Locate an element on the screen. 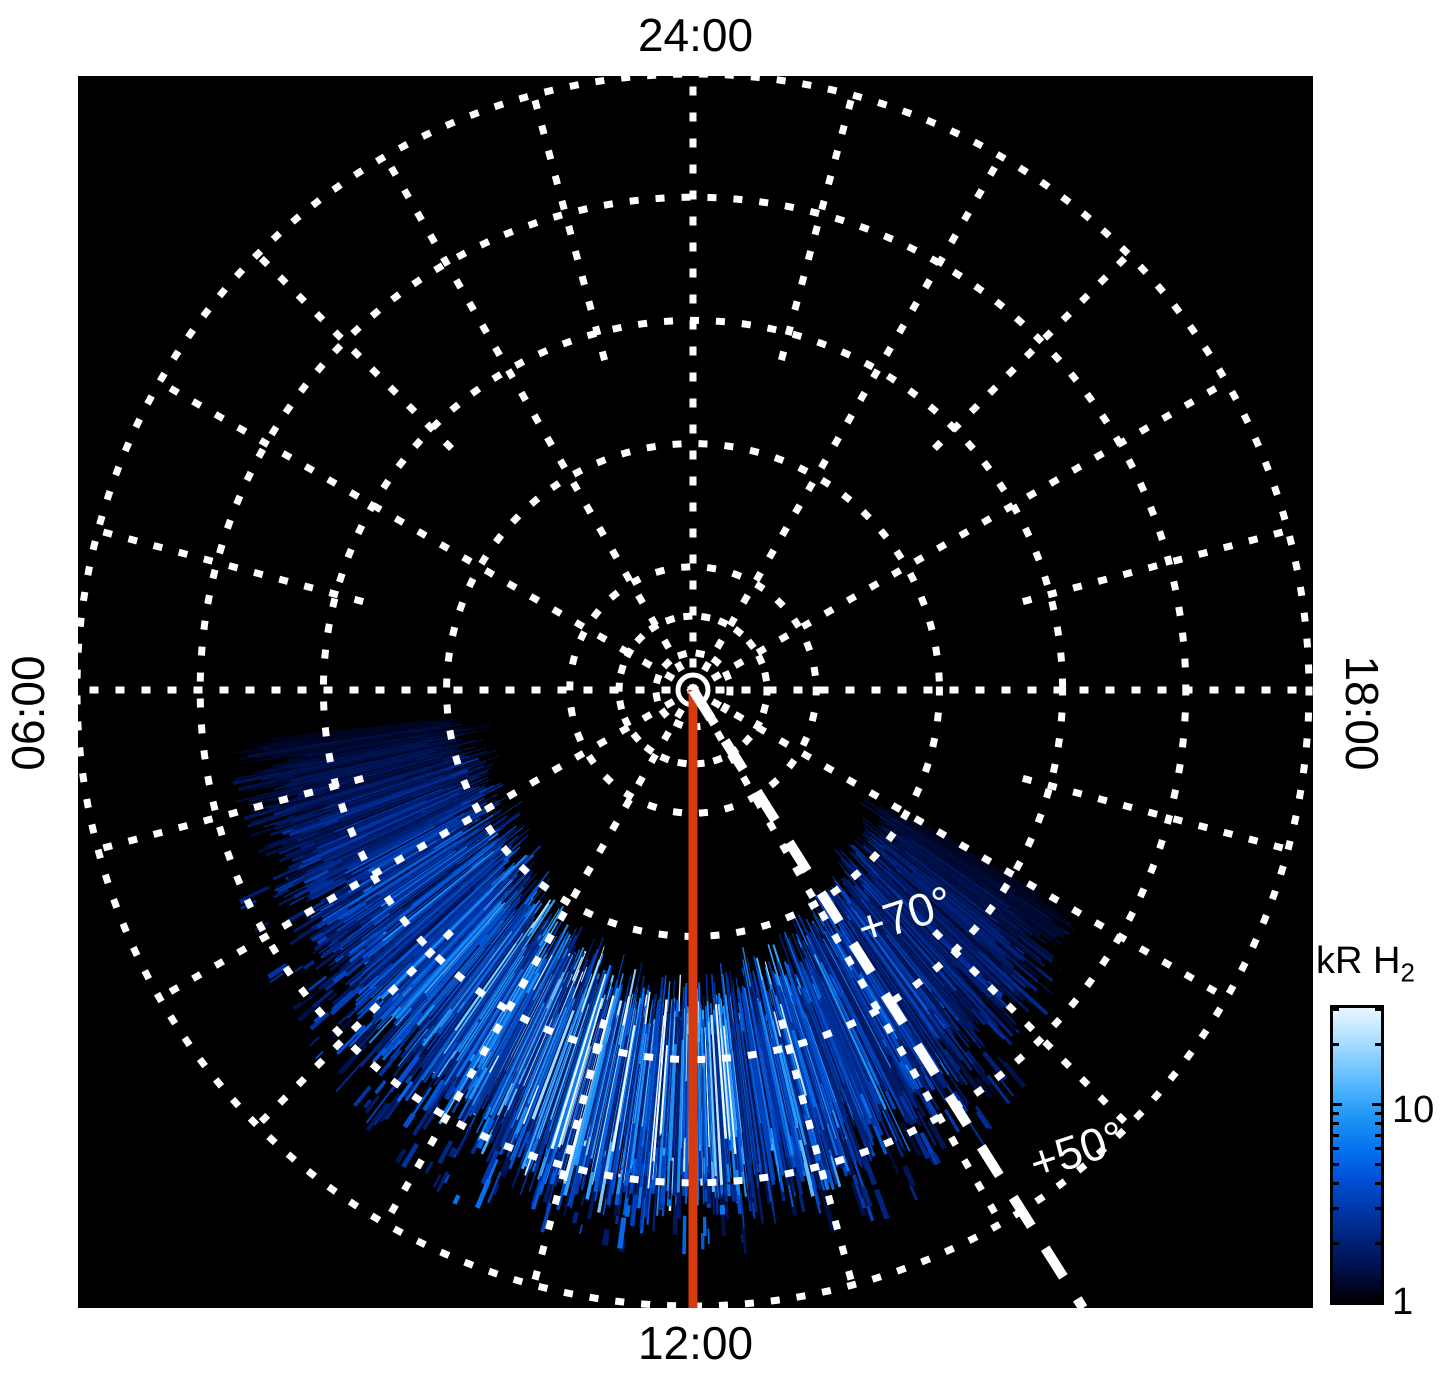  colorbar-title-subscript: 2 is located at coordinates (1407, 972).